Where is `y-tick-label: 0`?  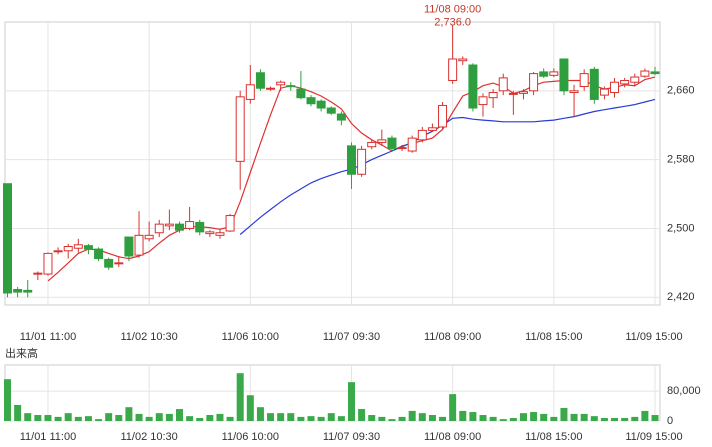 y-tick-label: 0 is located at coordinates (670, 421).